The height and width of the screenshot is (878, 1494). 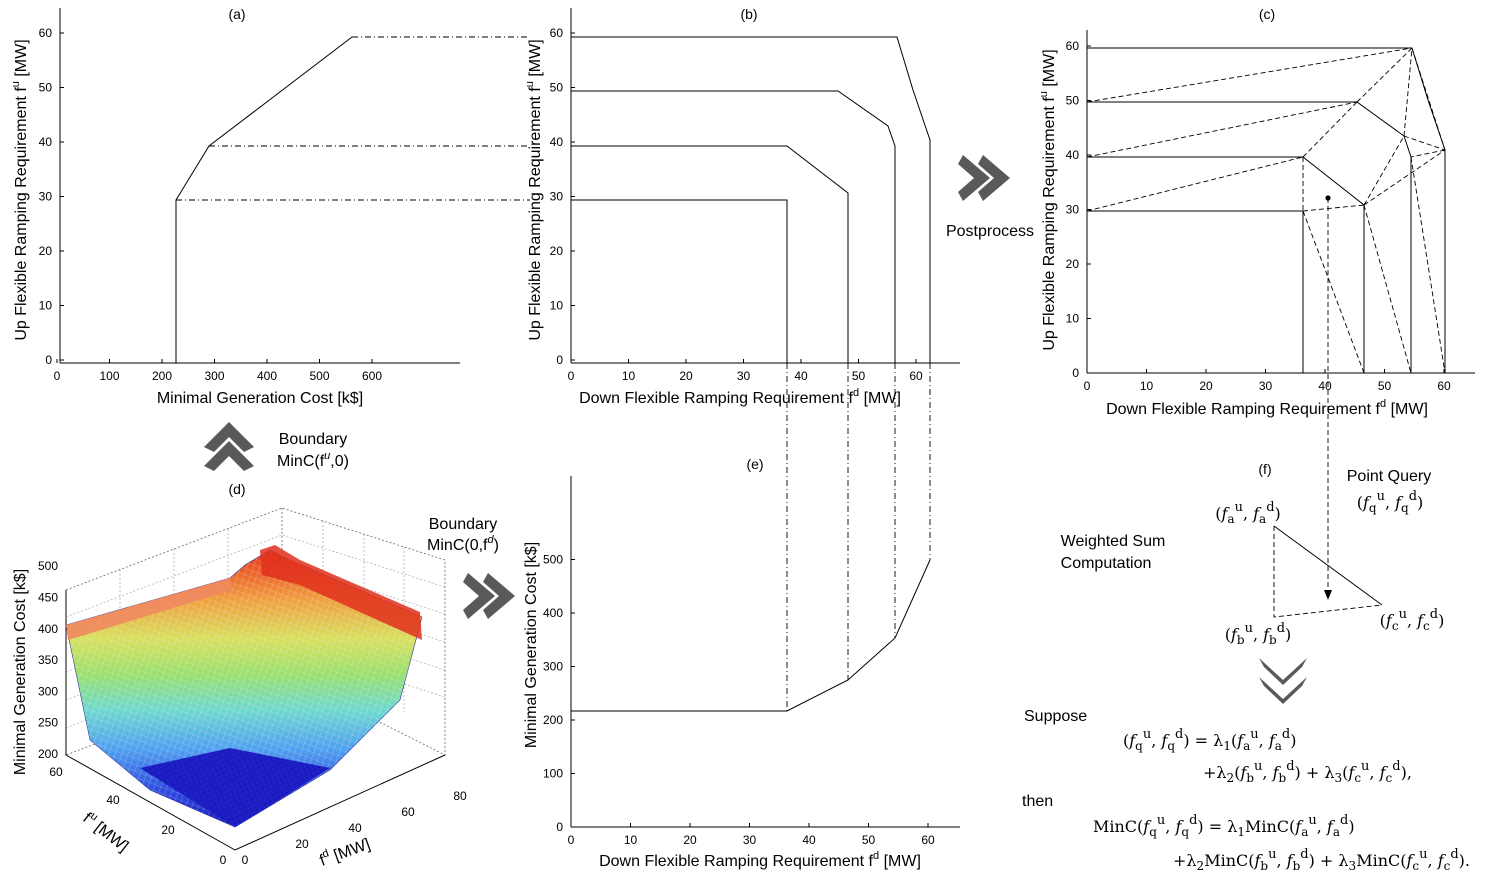 What do you see at coordinates (162, 376) in the screenshot?
I see `panel-a-x-tick-label: 200` at bounding box center [162, 376].